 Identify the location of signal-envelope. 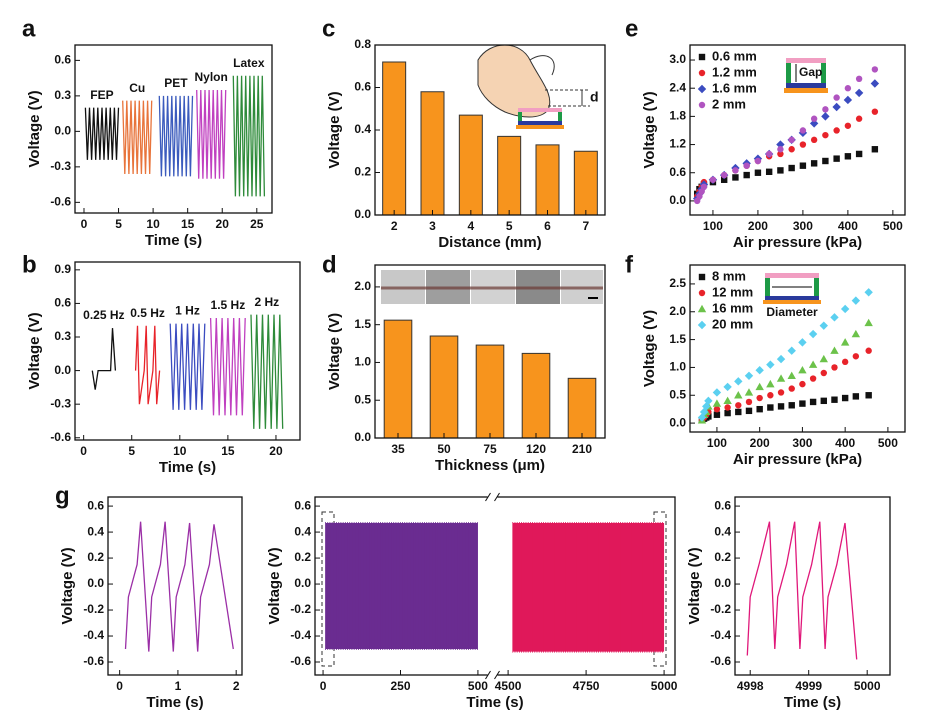
(588, 587).